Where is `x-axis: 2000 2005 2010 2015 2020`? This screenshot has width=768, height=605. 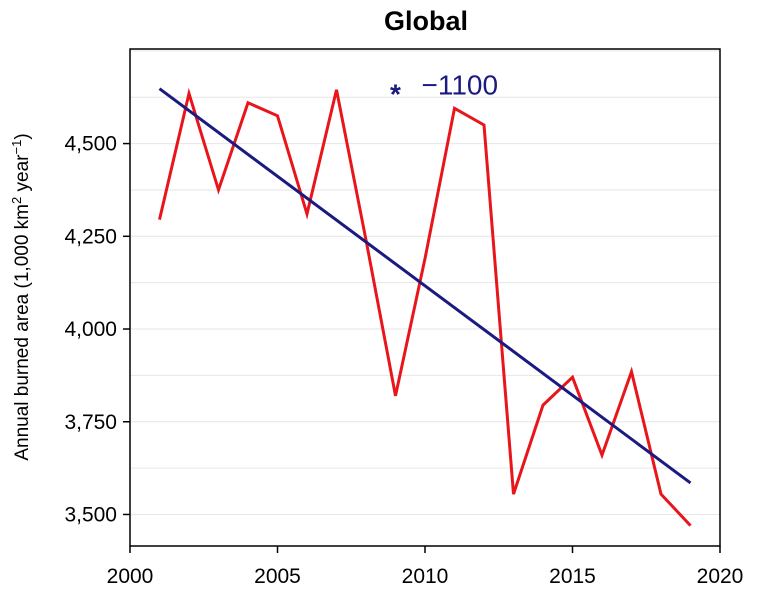
x-axis: 2000 2005 2010 2015 2020 is located at coordinates (425, 567).